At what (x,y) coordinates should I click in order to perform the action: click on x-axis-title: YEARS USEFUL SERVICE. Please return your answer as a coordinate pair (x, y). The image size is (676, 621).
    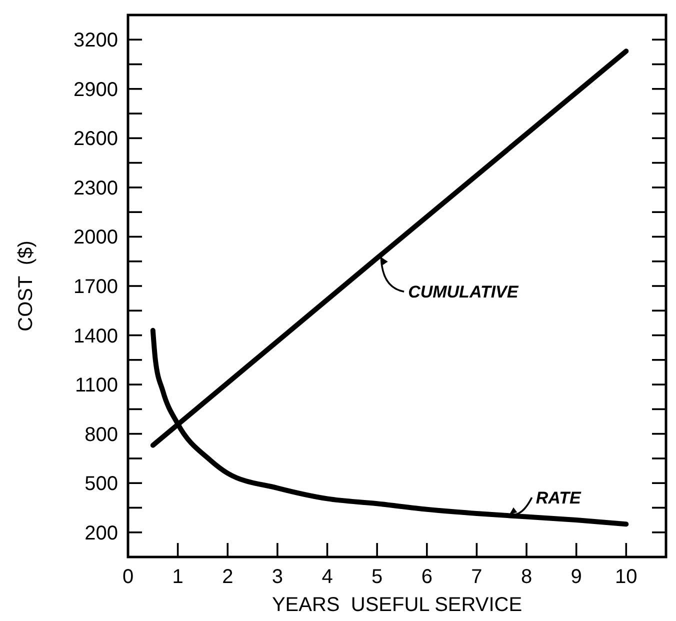
    Looking at the image, I should click on (397, 605).